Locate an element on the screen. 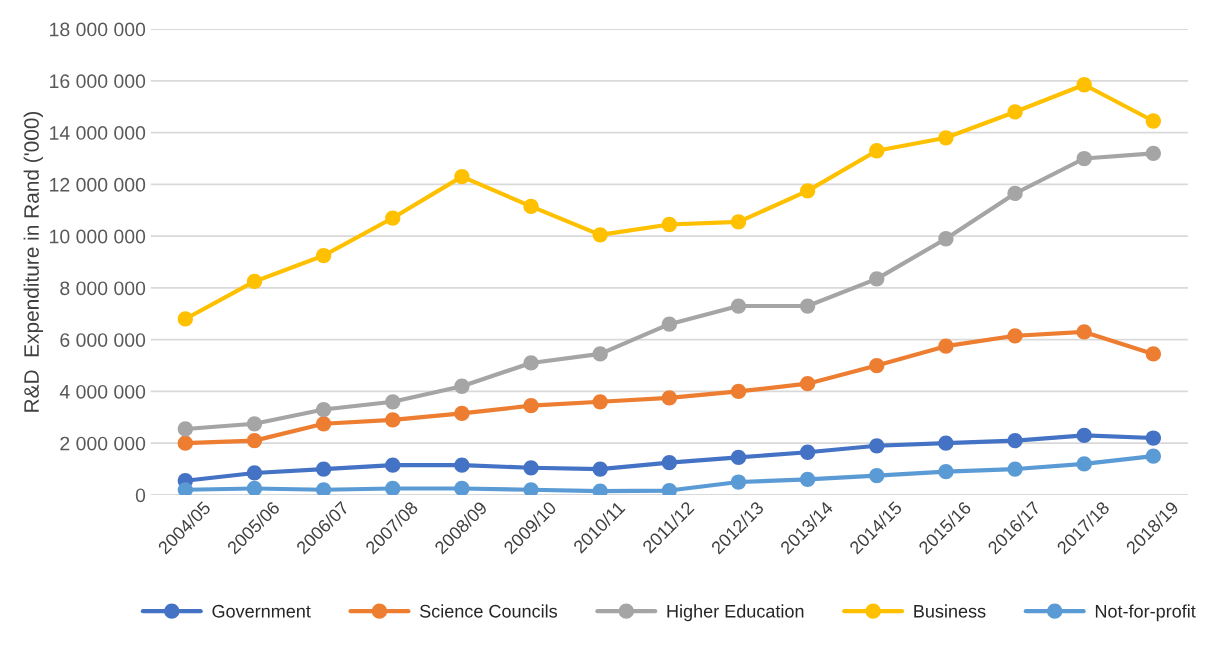 The image size is (1206, 647). y-tick-label: 0 is located at coordinates (140, 495).